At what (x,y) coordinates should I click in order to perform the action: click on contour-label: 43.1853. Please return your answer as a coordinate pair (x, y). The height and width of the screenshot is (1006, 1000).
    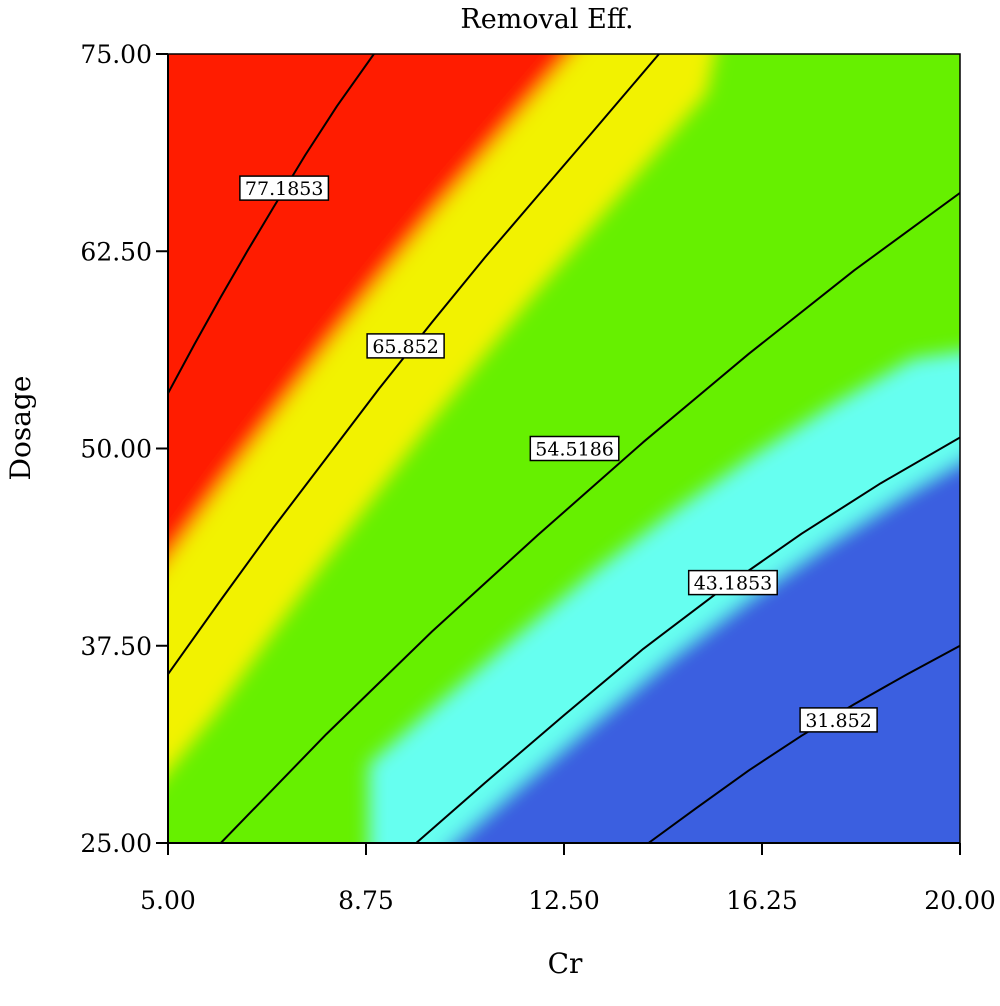
    Looking at the image, I should click on (732, 582).